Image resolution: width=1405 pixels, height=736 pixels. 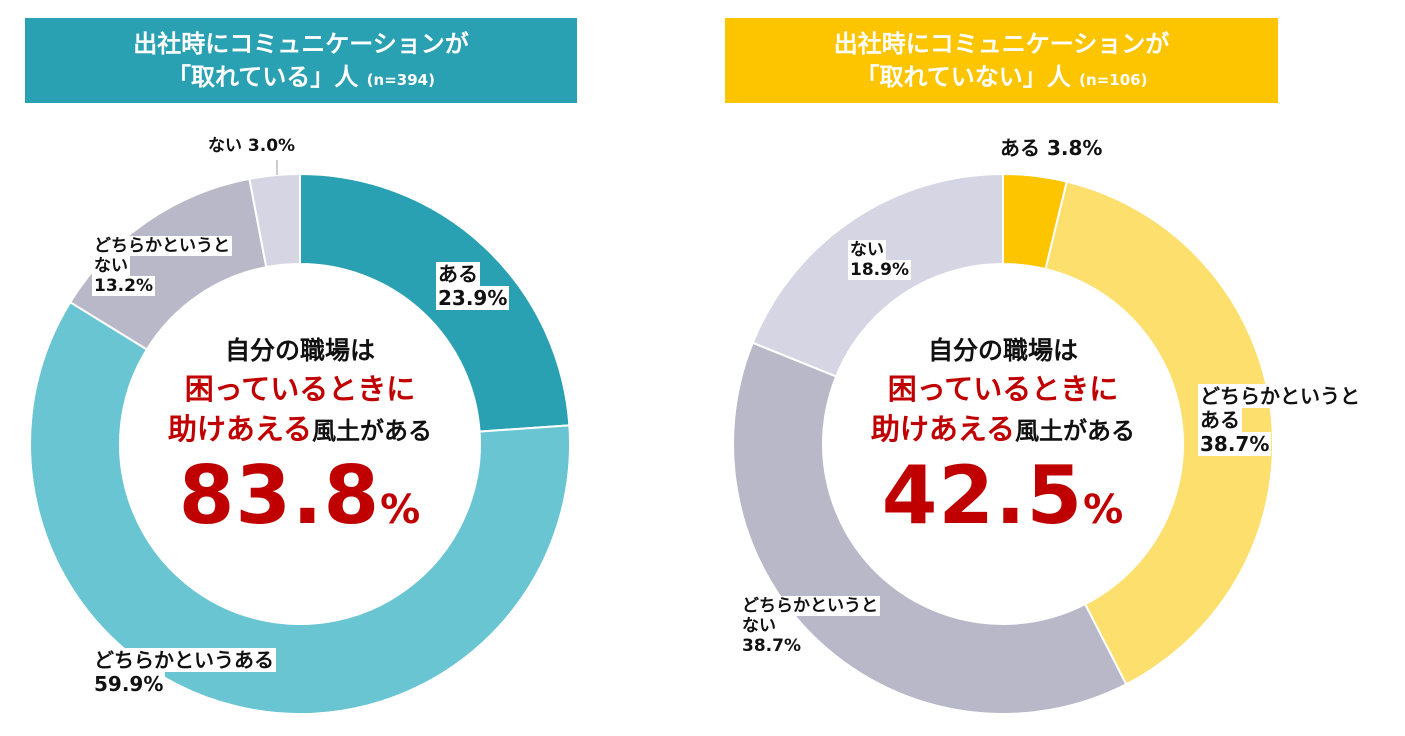 I want to click on left-center-unit: %, so click(x=401, y=510).